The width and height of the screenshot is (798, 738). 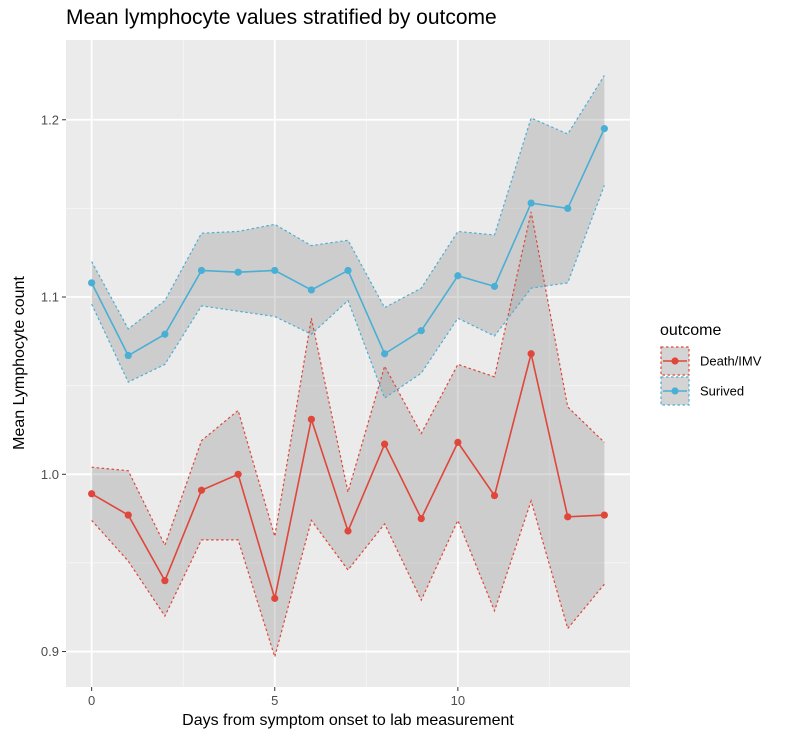 What do you see at coordinates (731, 361) in the screenshot?
I see `legend-label-series-0: Death/IMV` at bounding box center [731, 361].